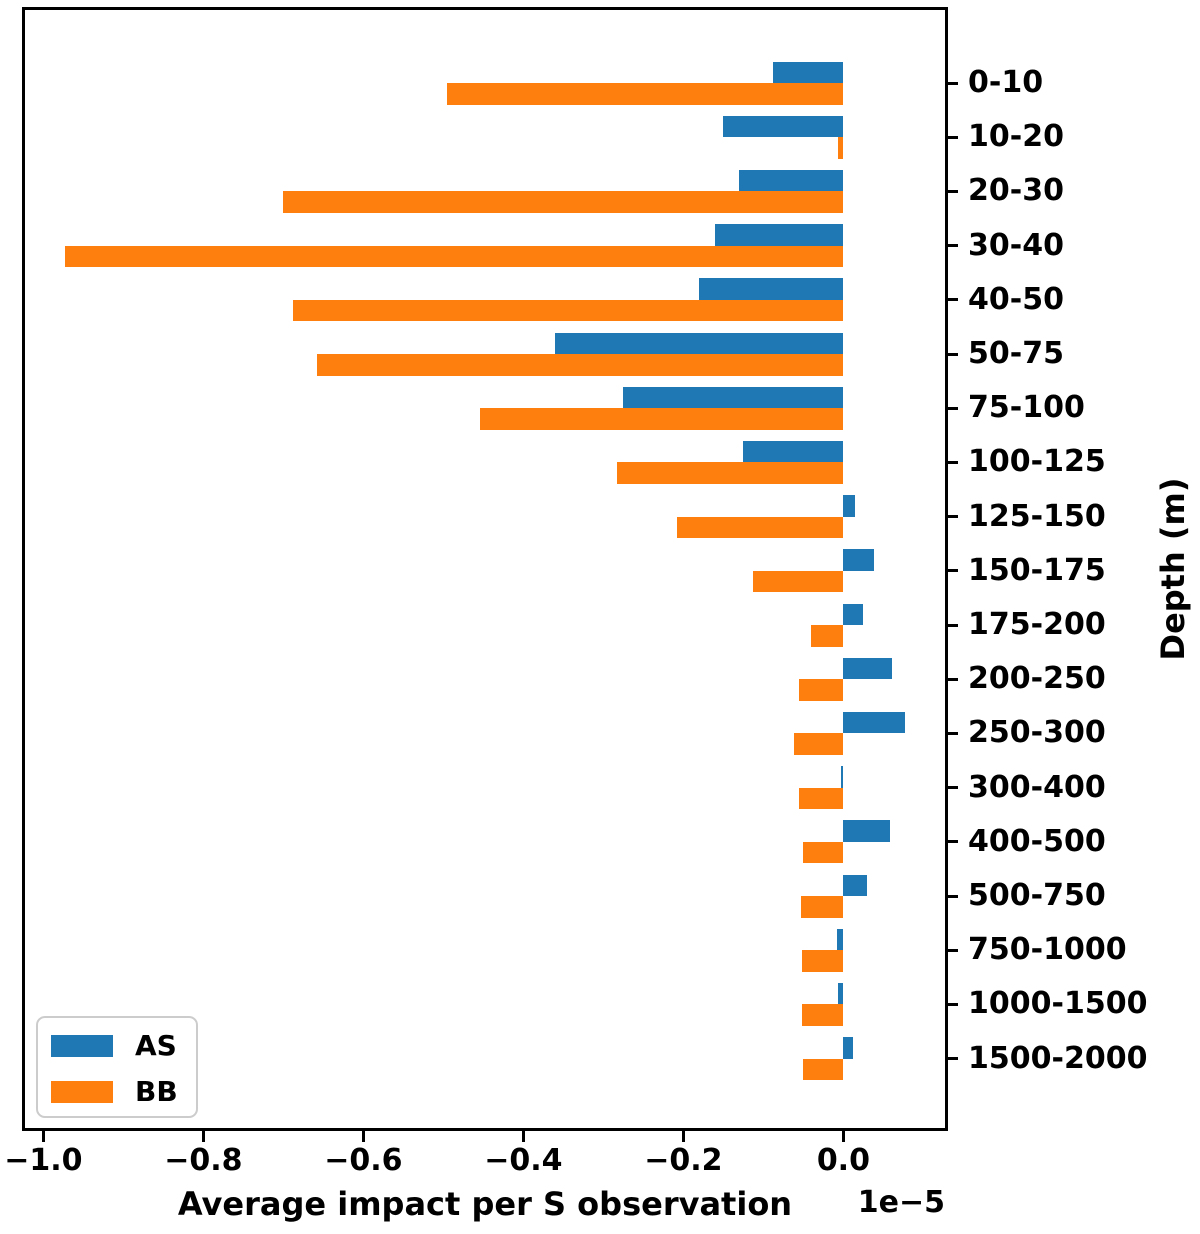 The width and height of the screenshot is (1200, 1234). I want to click on x-tick-label-−0.4: −0.4, so click(523, 1160).